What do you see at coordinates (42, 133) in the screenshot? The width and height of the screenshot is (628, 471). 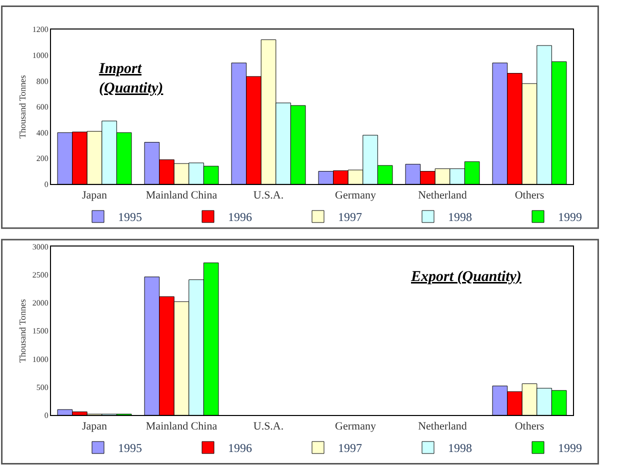 I see `y-tick-label: 400` at bounding box center [42, 133].